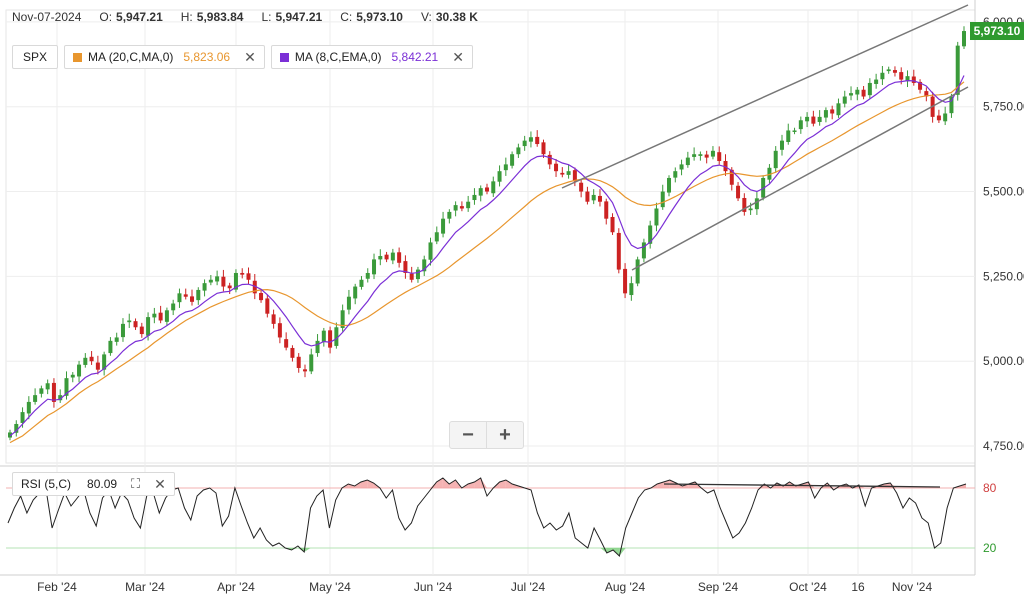 The width and height of the screenshot is (1024, 596). I want to click on low-value: 5,947.21, so click(299, 17).